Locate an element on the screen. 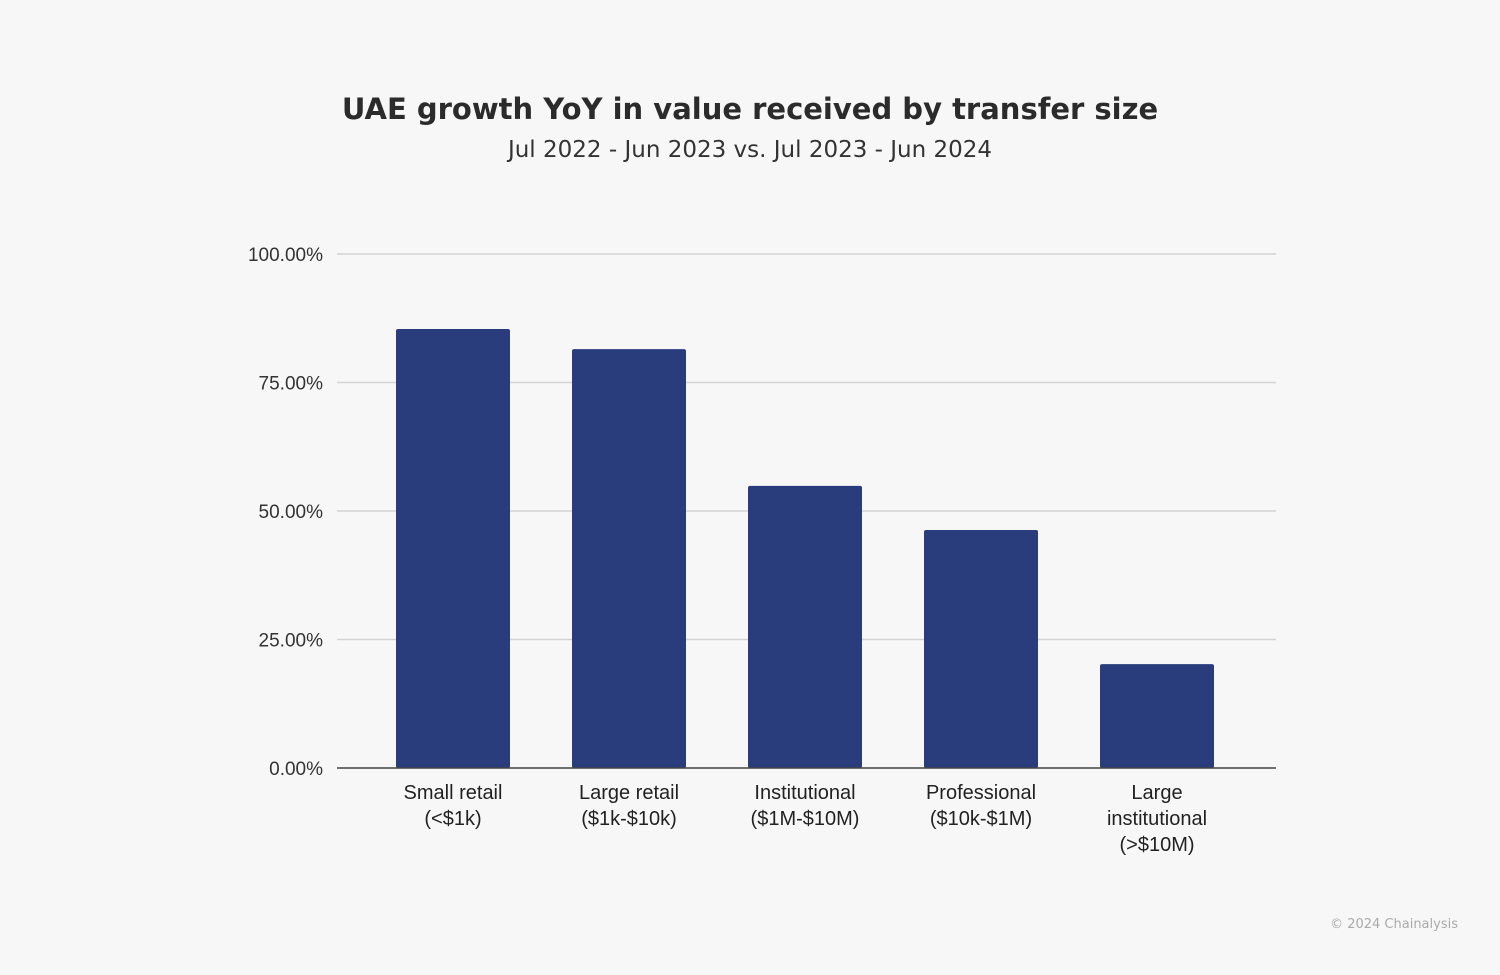  x-tick-label: Large retail ($1k-$10k) is located at coordinates (629, 806).